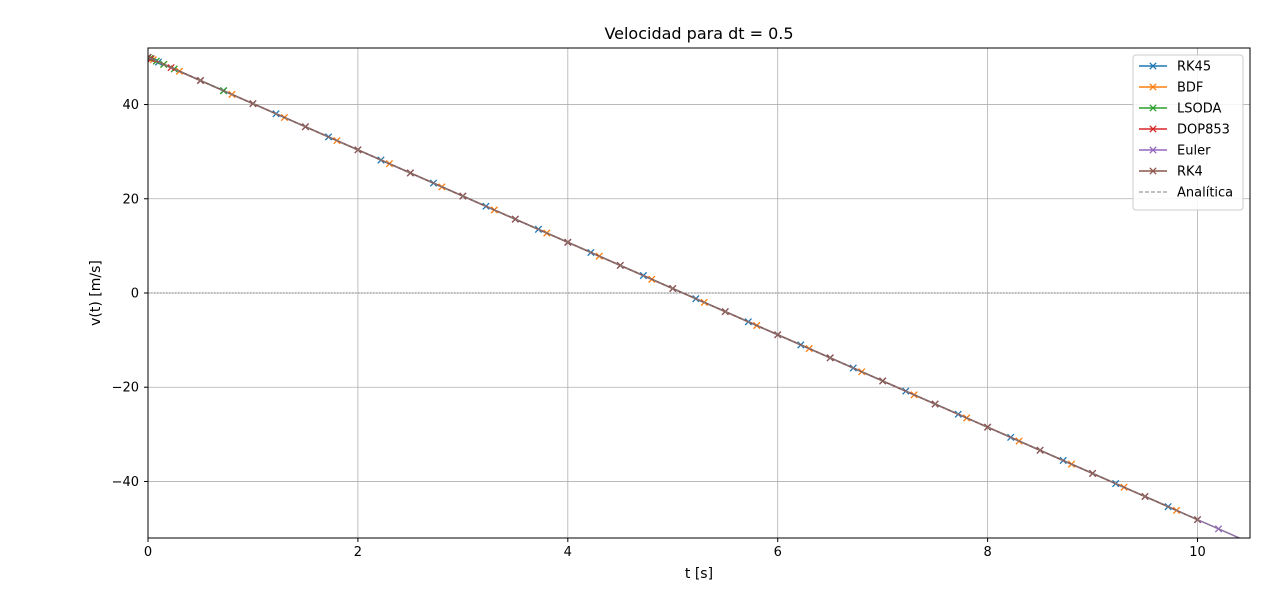 This screenshot has width=1280, height=612. Describe the element at coordinates (1205, 193) in the screenshot. I see `legend-label: Analítica` at that location.